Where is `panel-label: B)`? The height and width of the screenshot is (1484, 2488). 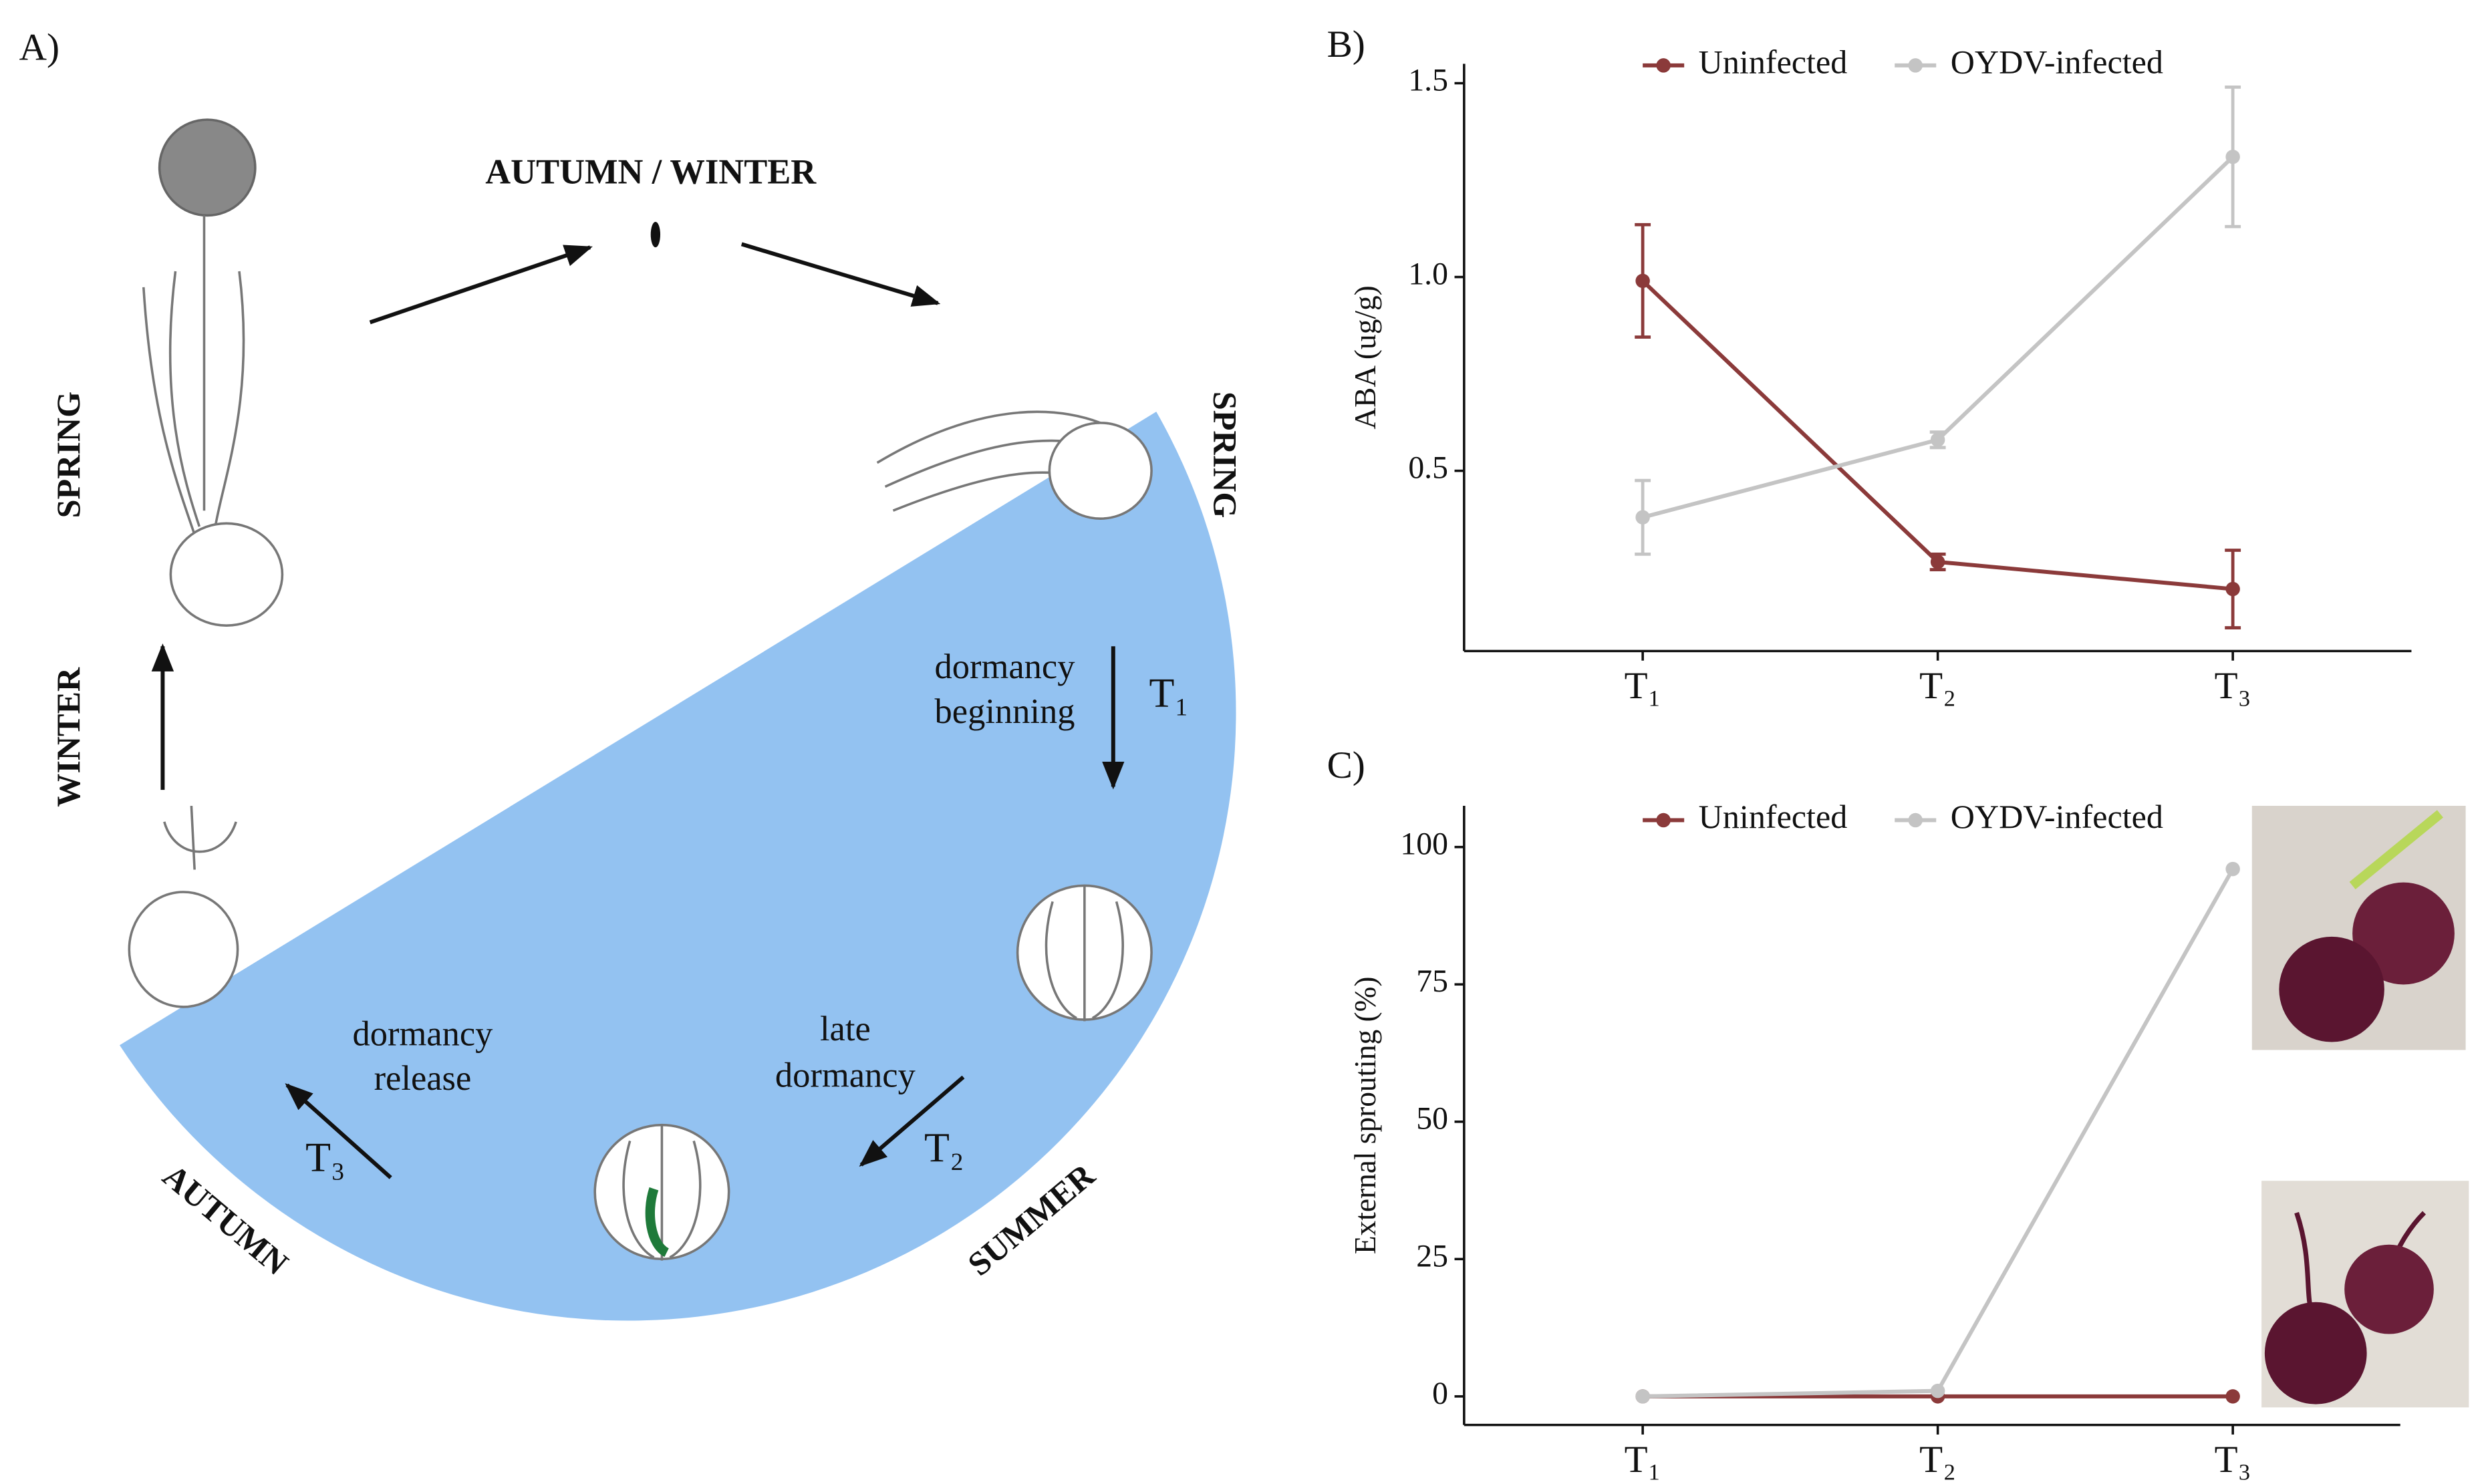 panel-label: B) is located at coordinates (1346, 44).